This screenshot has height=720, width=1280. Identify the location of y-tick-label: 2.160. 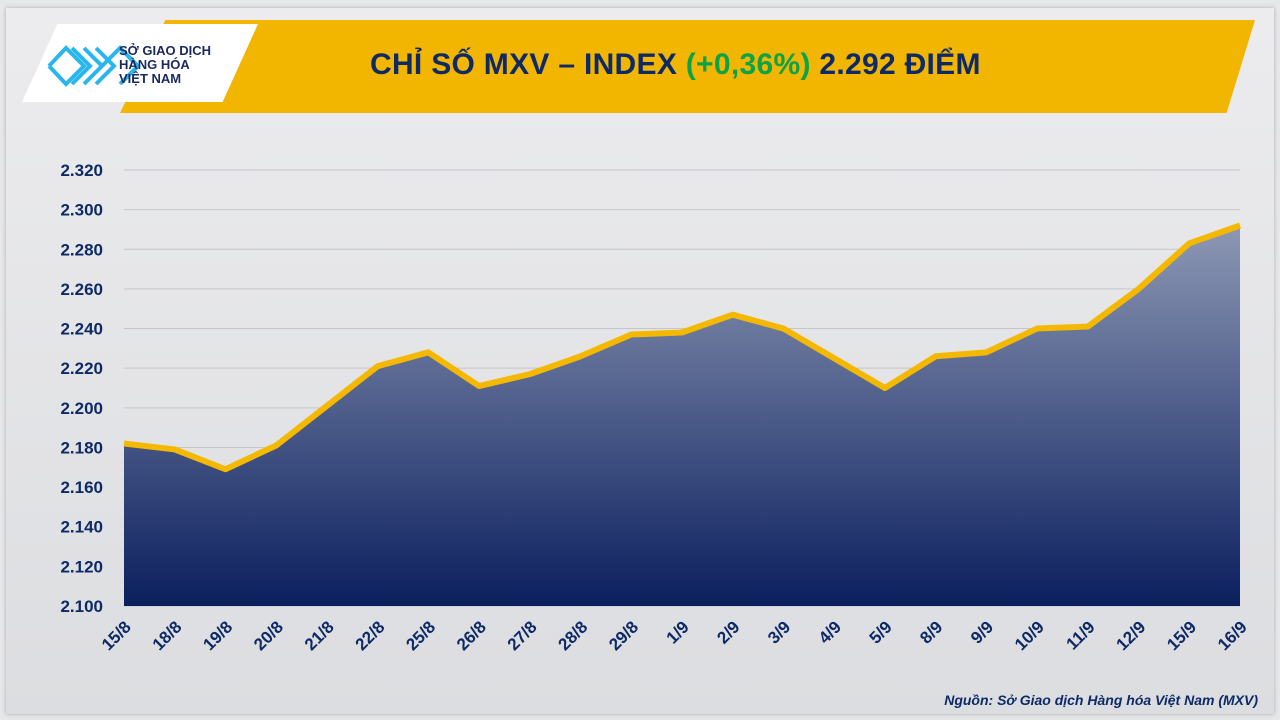
(81, 487).